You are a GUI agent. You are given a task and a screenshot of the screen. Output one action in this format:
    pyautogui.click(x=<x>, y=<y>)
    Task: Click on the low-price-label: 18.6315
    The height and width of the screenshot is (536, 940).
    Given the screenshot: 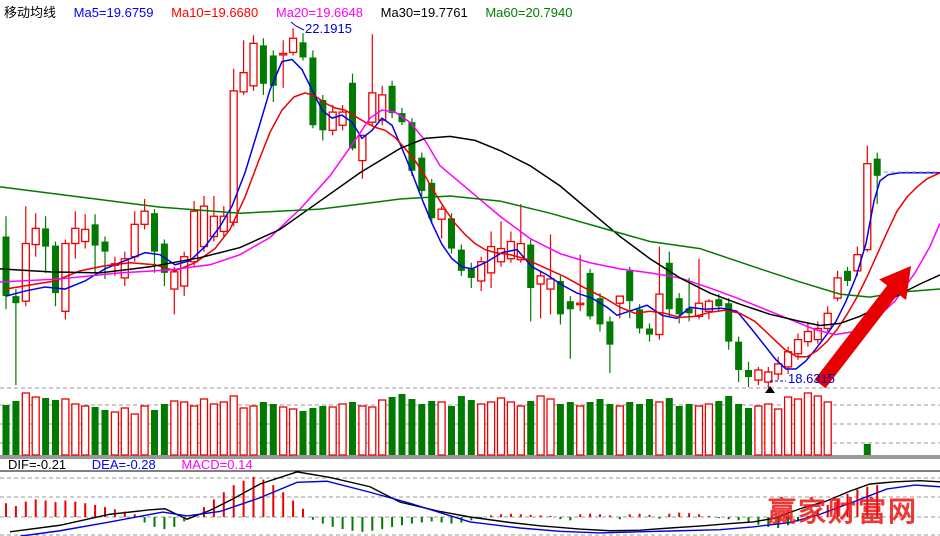 What is the action you would take?
    pyautogui.click(x=811, y=378)
    